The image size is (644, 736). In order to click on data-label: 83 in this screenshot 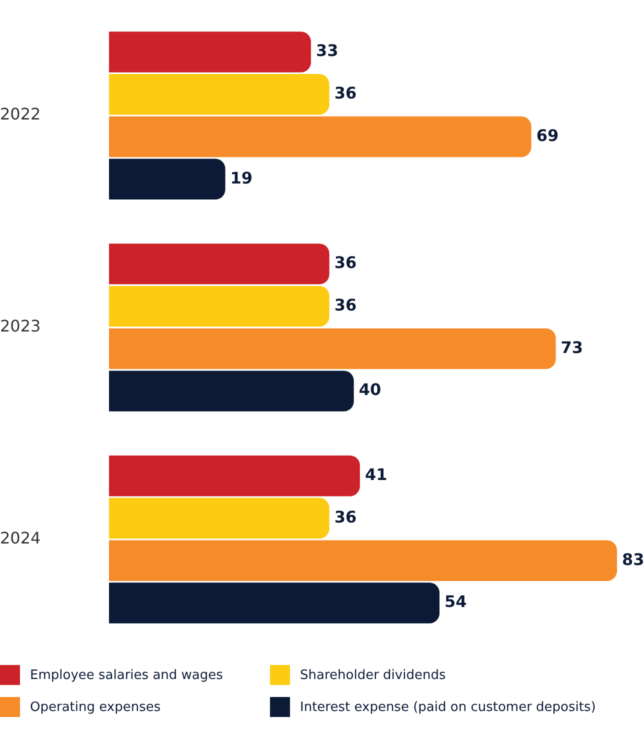, I will do `click(633, 559)`.